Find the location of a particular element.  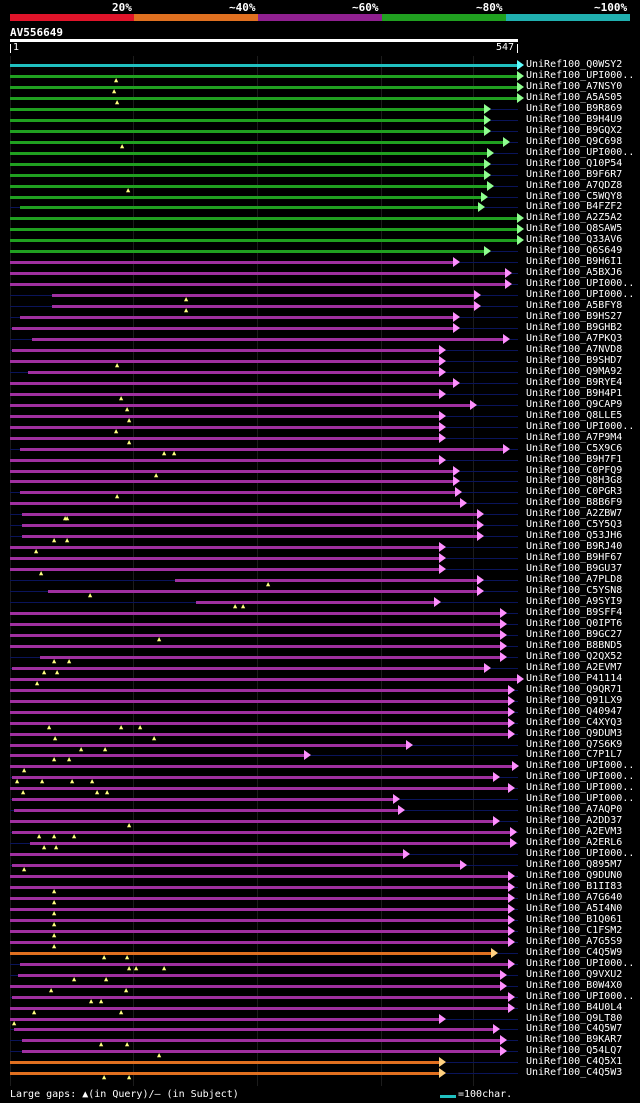

hit-label: UniRef100_Q8LLE5 is located at coordinates (574, 415).